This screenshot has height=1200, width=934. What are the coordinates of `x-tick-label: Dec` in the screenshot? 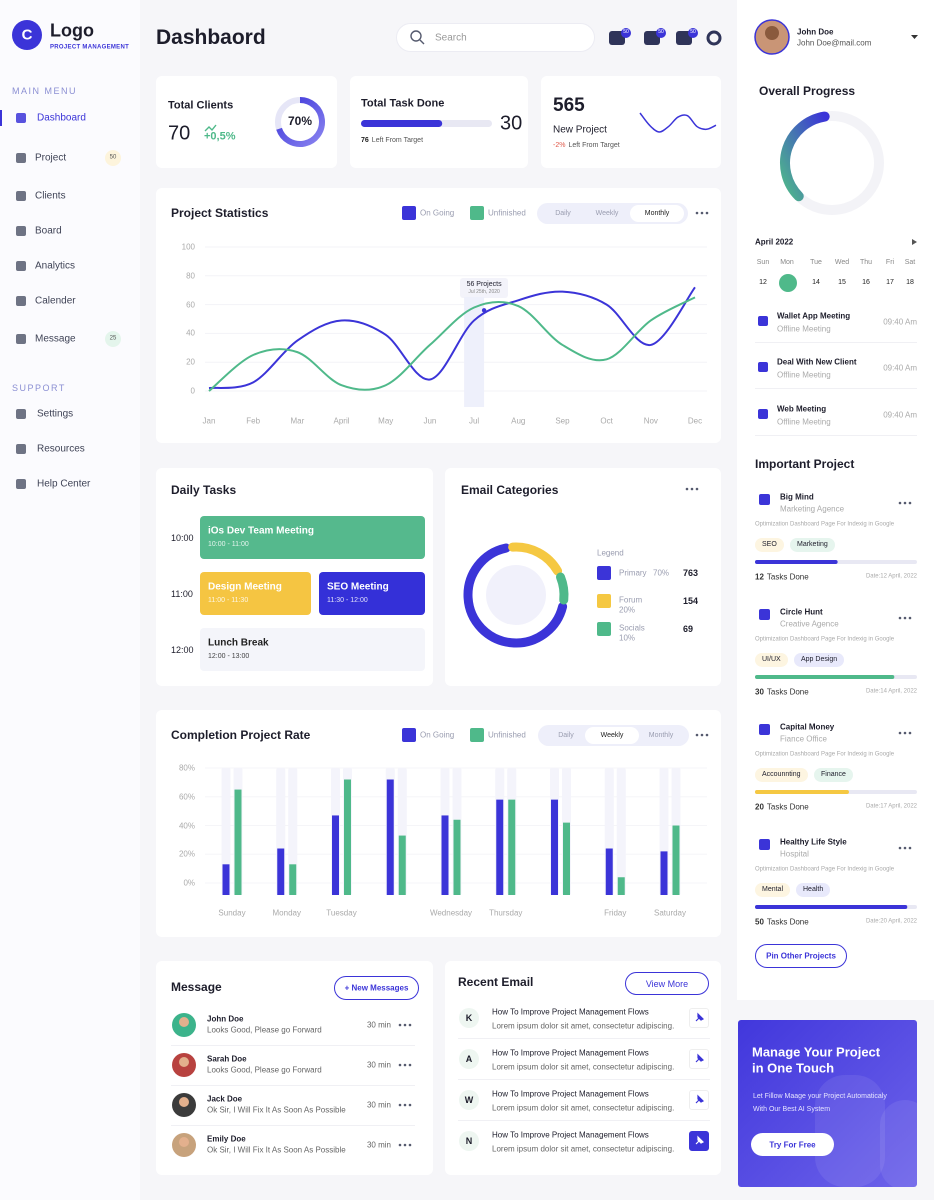 It's located at (695, 421).